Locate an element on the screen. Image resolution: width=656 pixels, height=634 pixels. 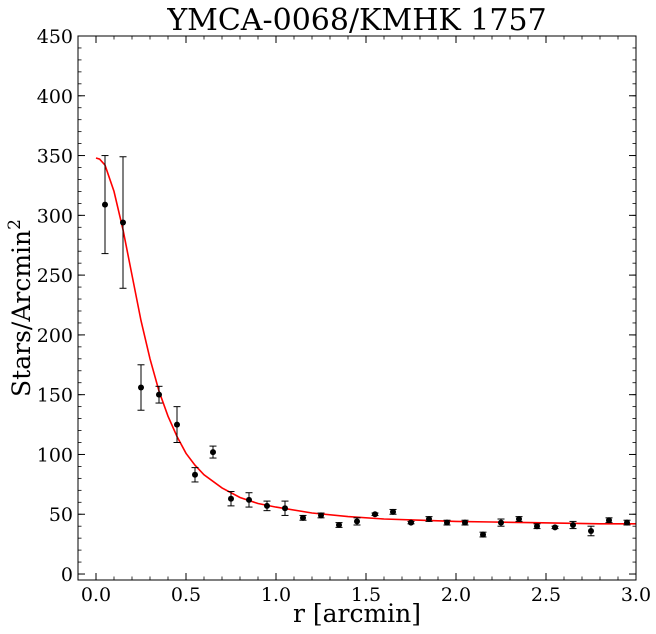
x-tick-label: 2.0 is located at coordinates (456, 595).